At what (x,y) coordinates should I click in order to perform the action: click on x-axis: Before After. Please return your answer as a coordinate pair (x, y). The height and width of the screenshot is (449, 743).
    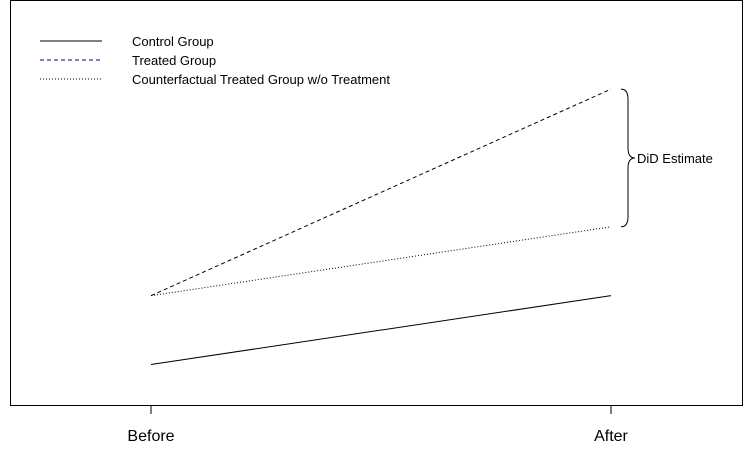
    Looking at the image, I should click on (378, 425).